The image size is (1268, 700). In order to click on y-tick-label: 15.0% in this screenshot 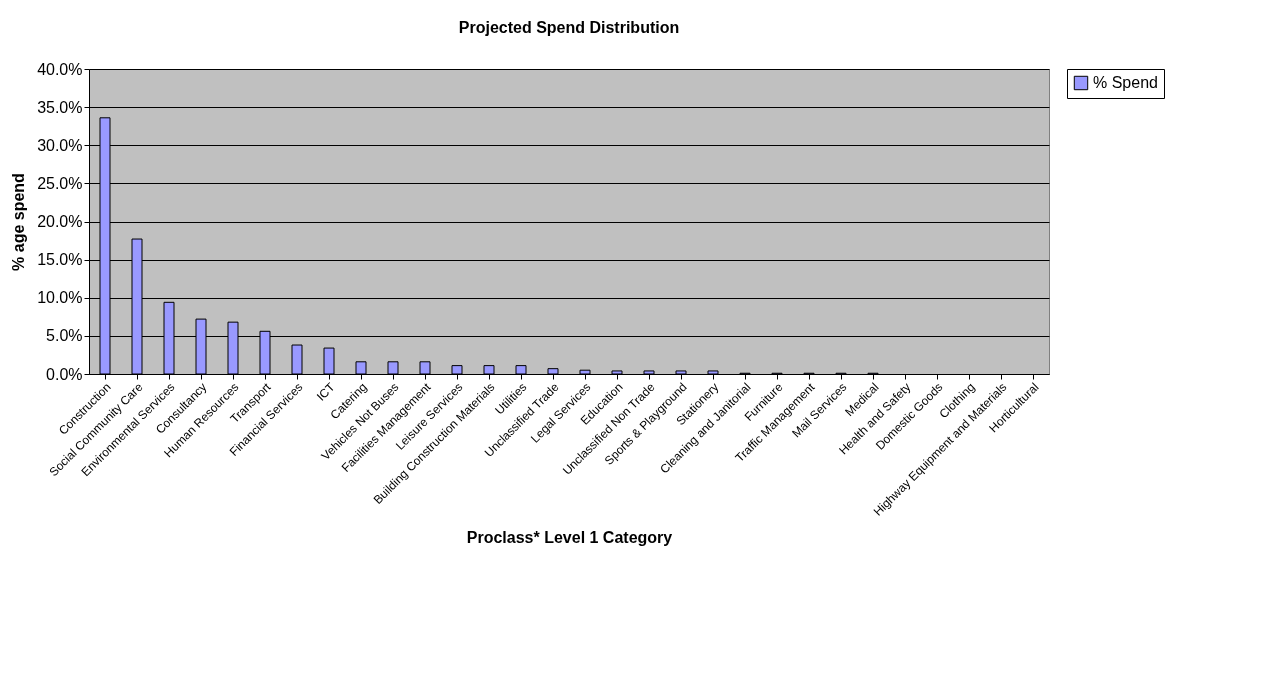, I will do `click(60, 260)`.